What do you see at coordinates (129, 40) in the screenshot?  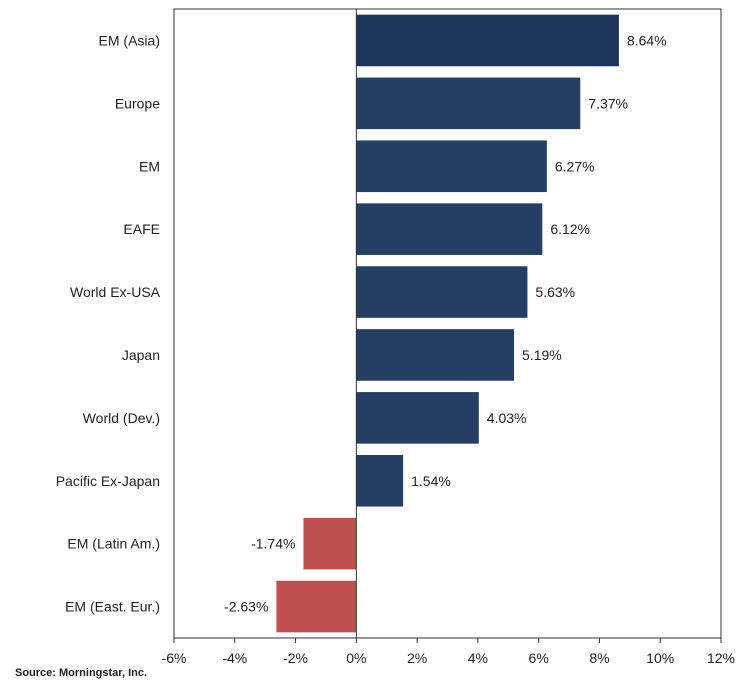 I see `category-label: EM (Asia)` at bounding box center [129, 40].